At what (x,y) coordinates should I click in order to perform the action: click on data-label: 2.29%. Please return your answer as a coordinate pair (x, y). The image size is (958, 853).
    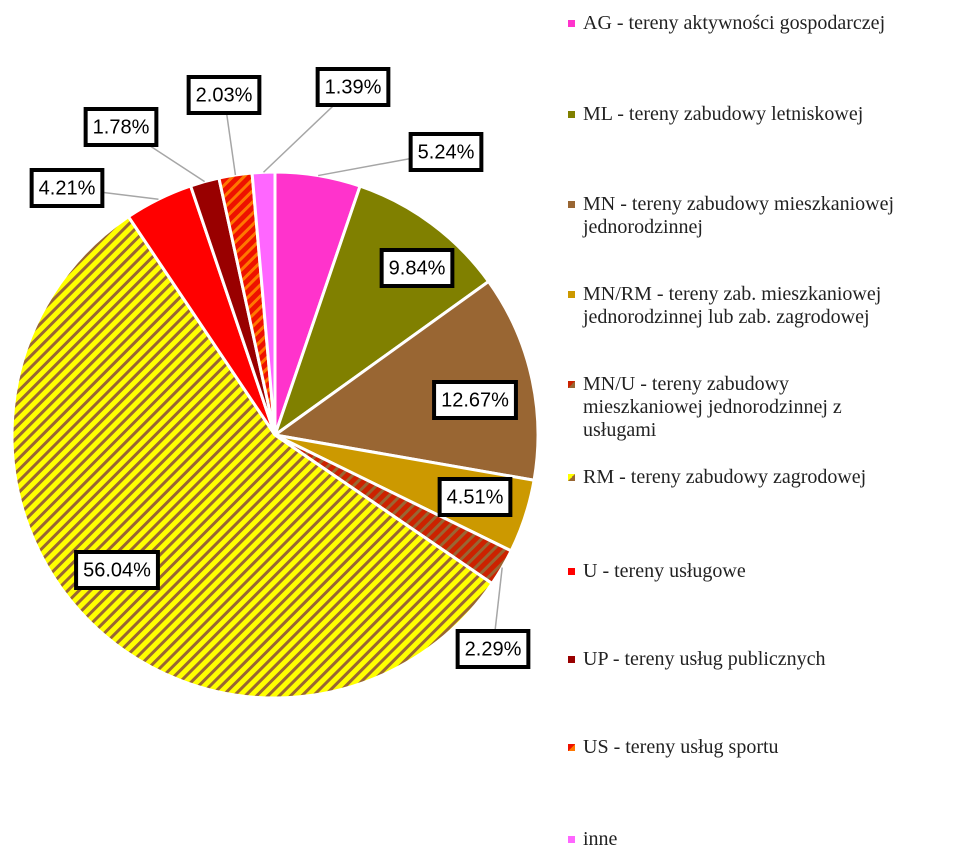
    Looking at the image, I should click on (493, 649).